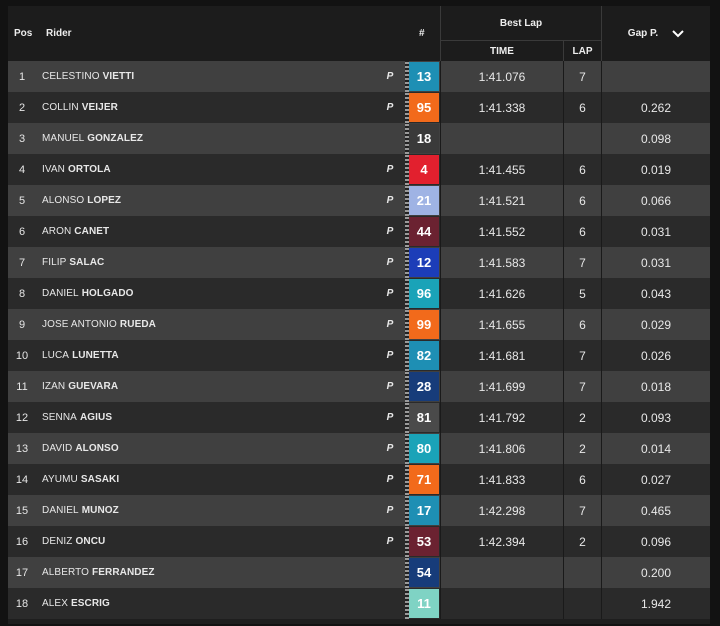 The width and height of the screenshot is (720, 626). Describe the element at coordinates (100, 479) in the screenshot. I see `rider-last-name: SASAKI` at that location.